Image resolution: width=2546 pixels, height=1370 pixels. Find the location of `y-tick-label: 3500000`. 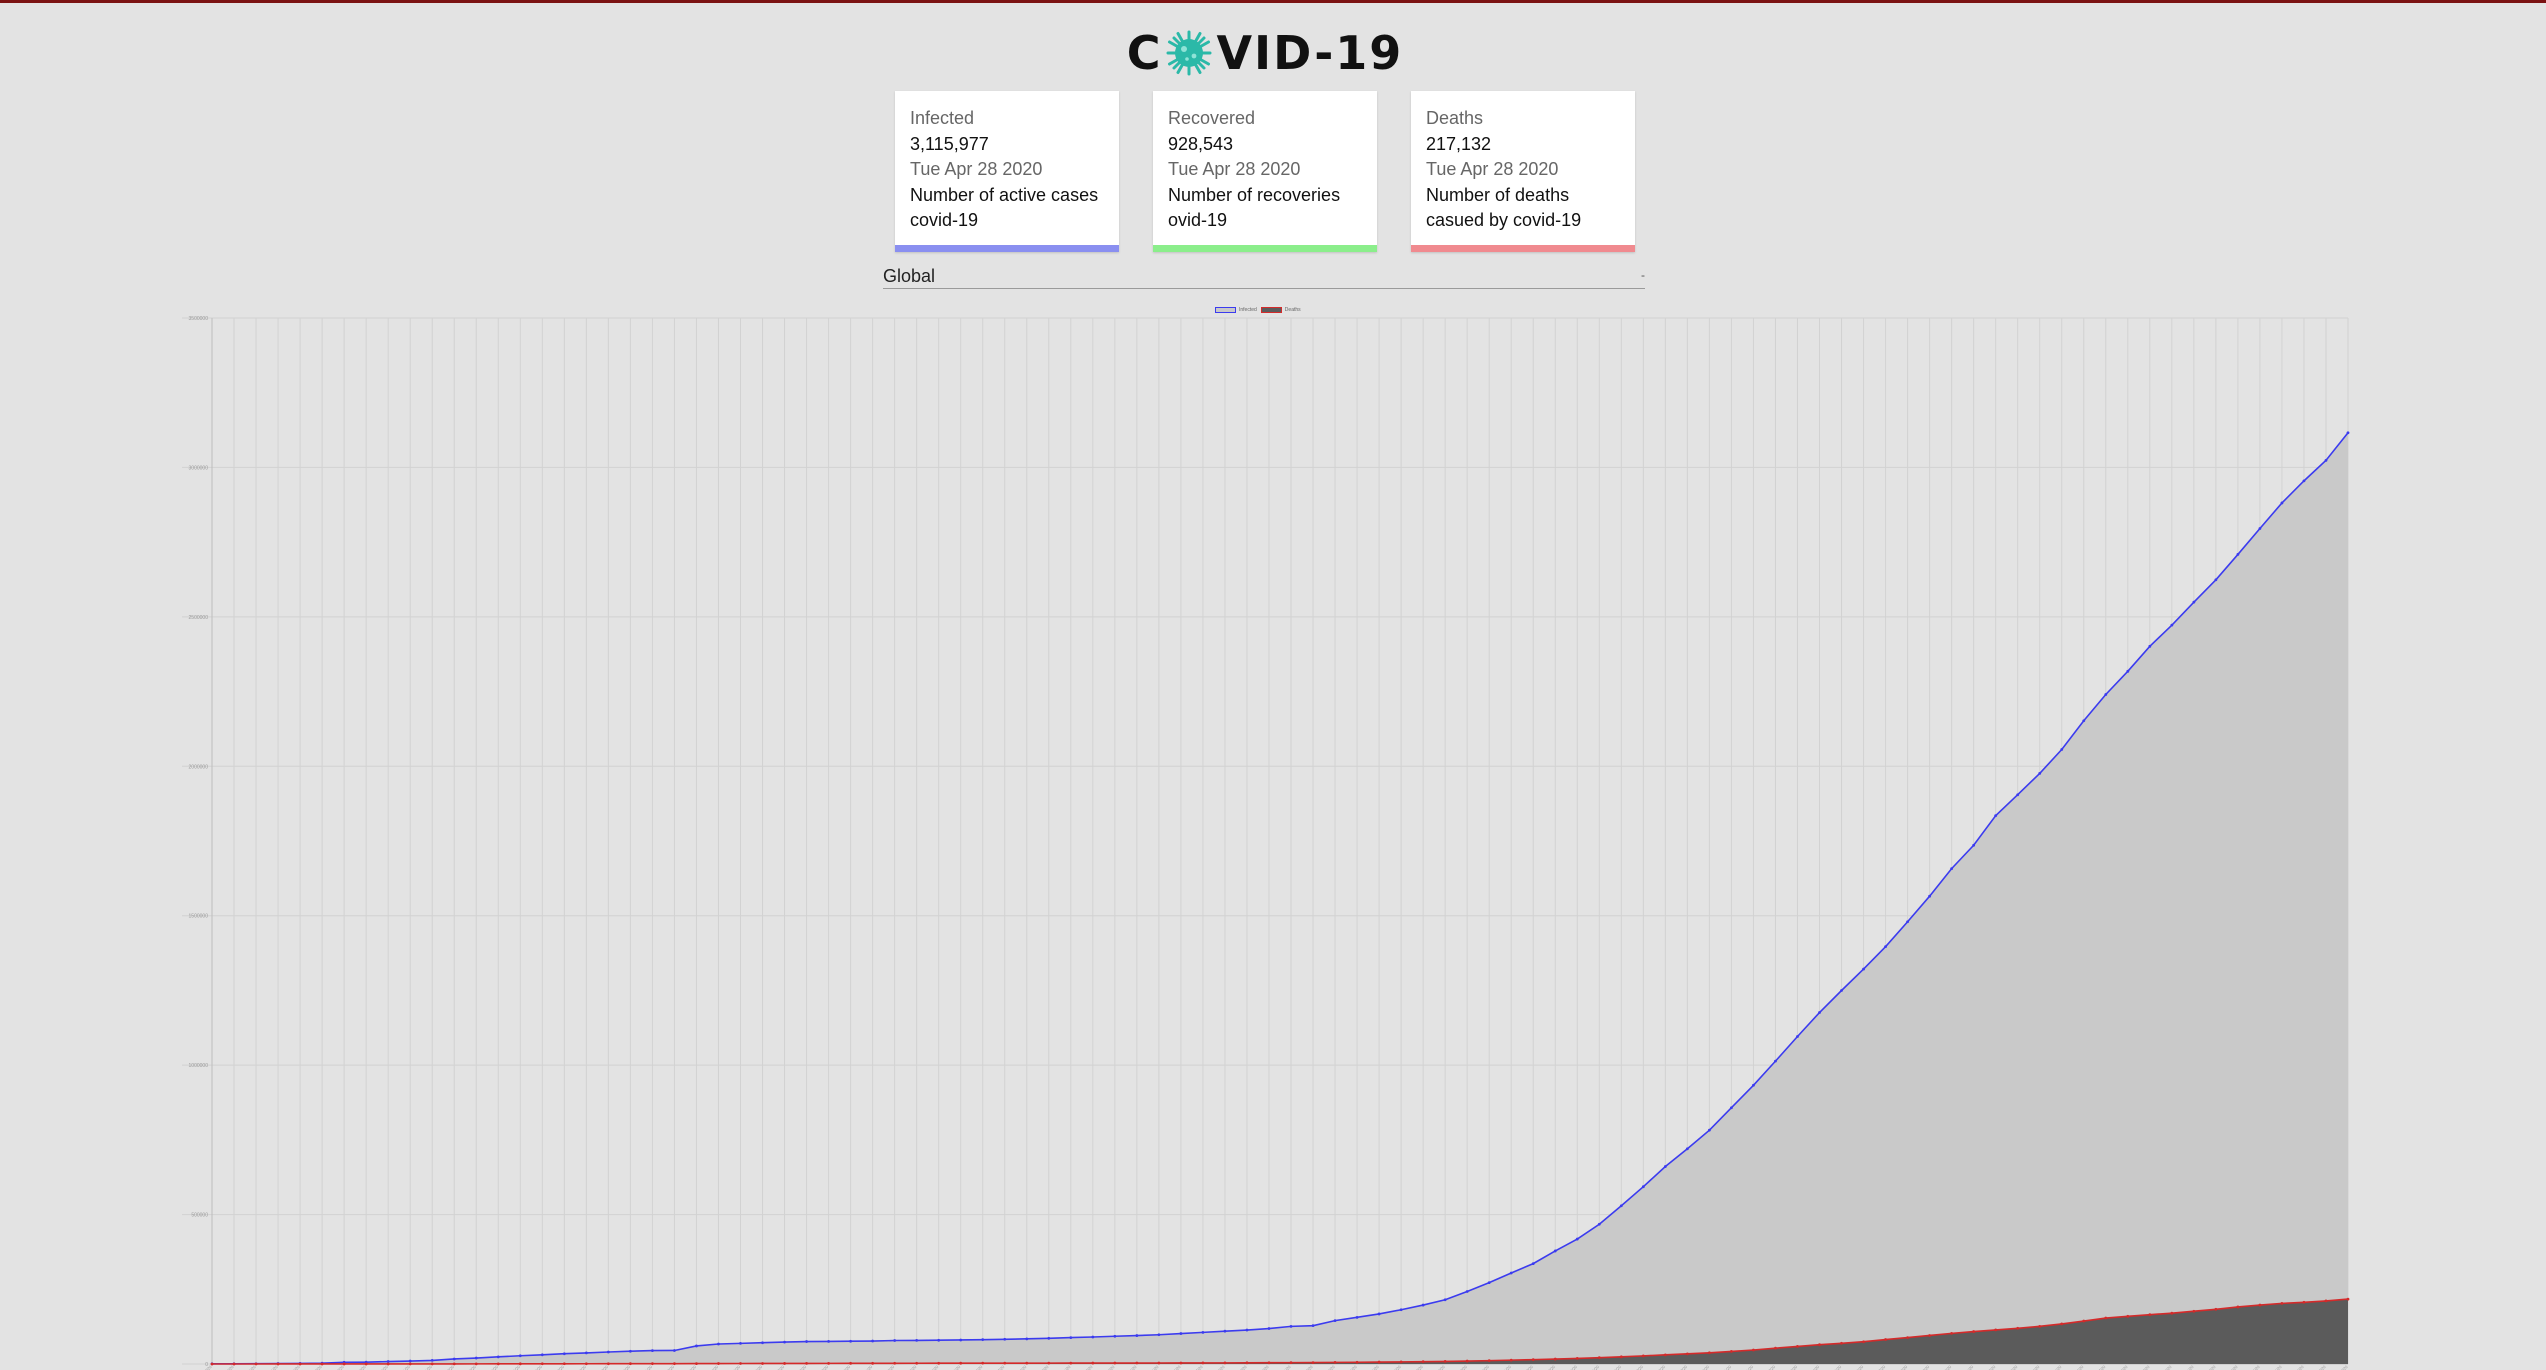

y-tick-label: 3500000 is located at coordinates (199, 319).